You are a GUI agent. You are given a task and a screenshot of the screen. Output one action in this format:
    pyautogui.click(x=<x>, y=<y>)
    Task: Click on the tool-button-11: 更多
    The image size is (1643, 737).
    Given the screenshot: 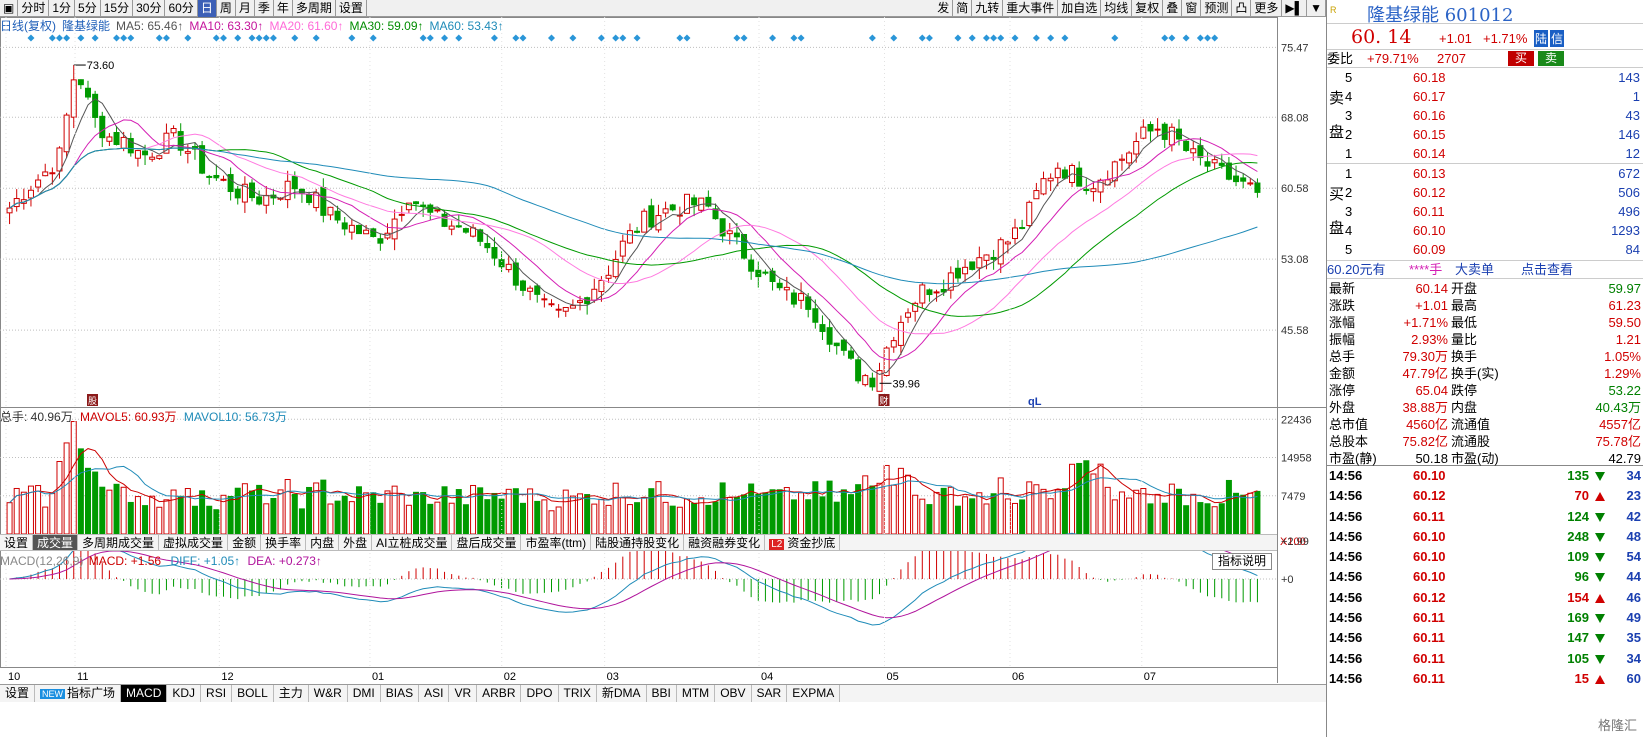 What is the action you would take?
    pyautogui.click(x=1267, y=8)
    